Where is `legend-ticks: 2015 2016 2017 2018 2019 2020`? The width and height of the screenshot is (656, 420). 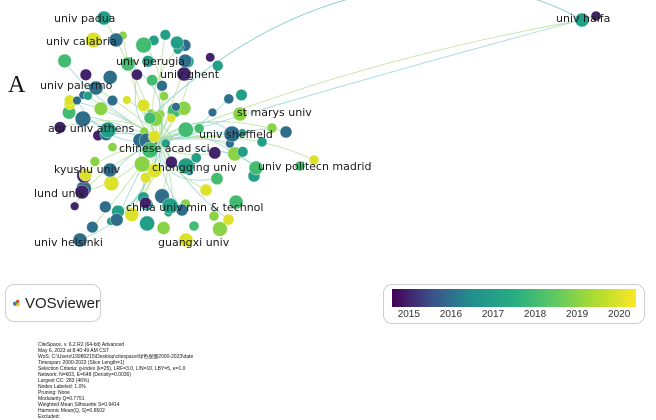
legend-ticks: 2015 2016 2017 2018 2019 2020 is located at coordinates (514, 315).